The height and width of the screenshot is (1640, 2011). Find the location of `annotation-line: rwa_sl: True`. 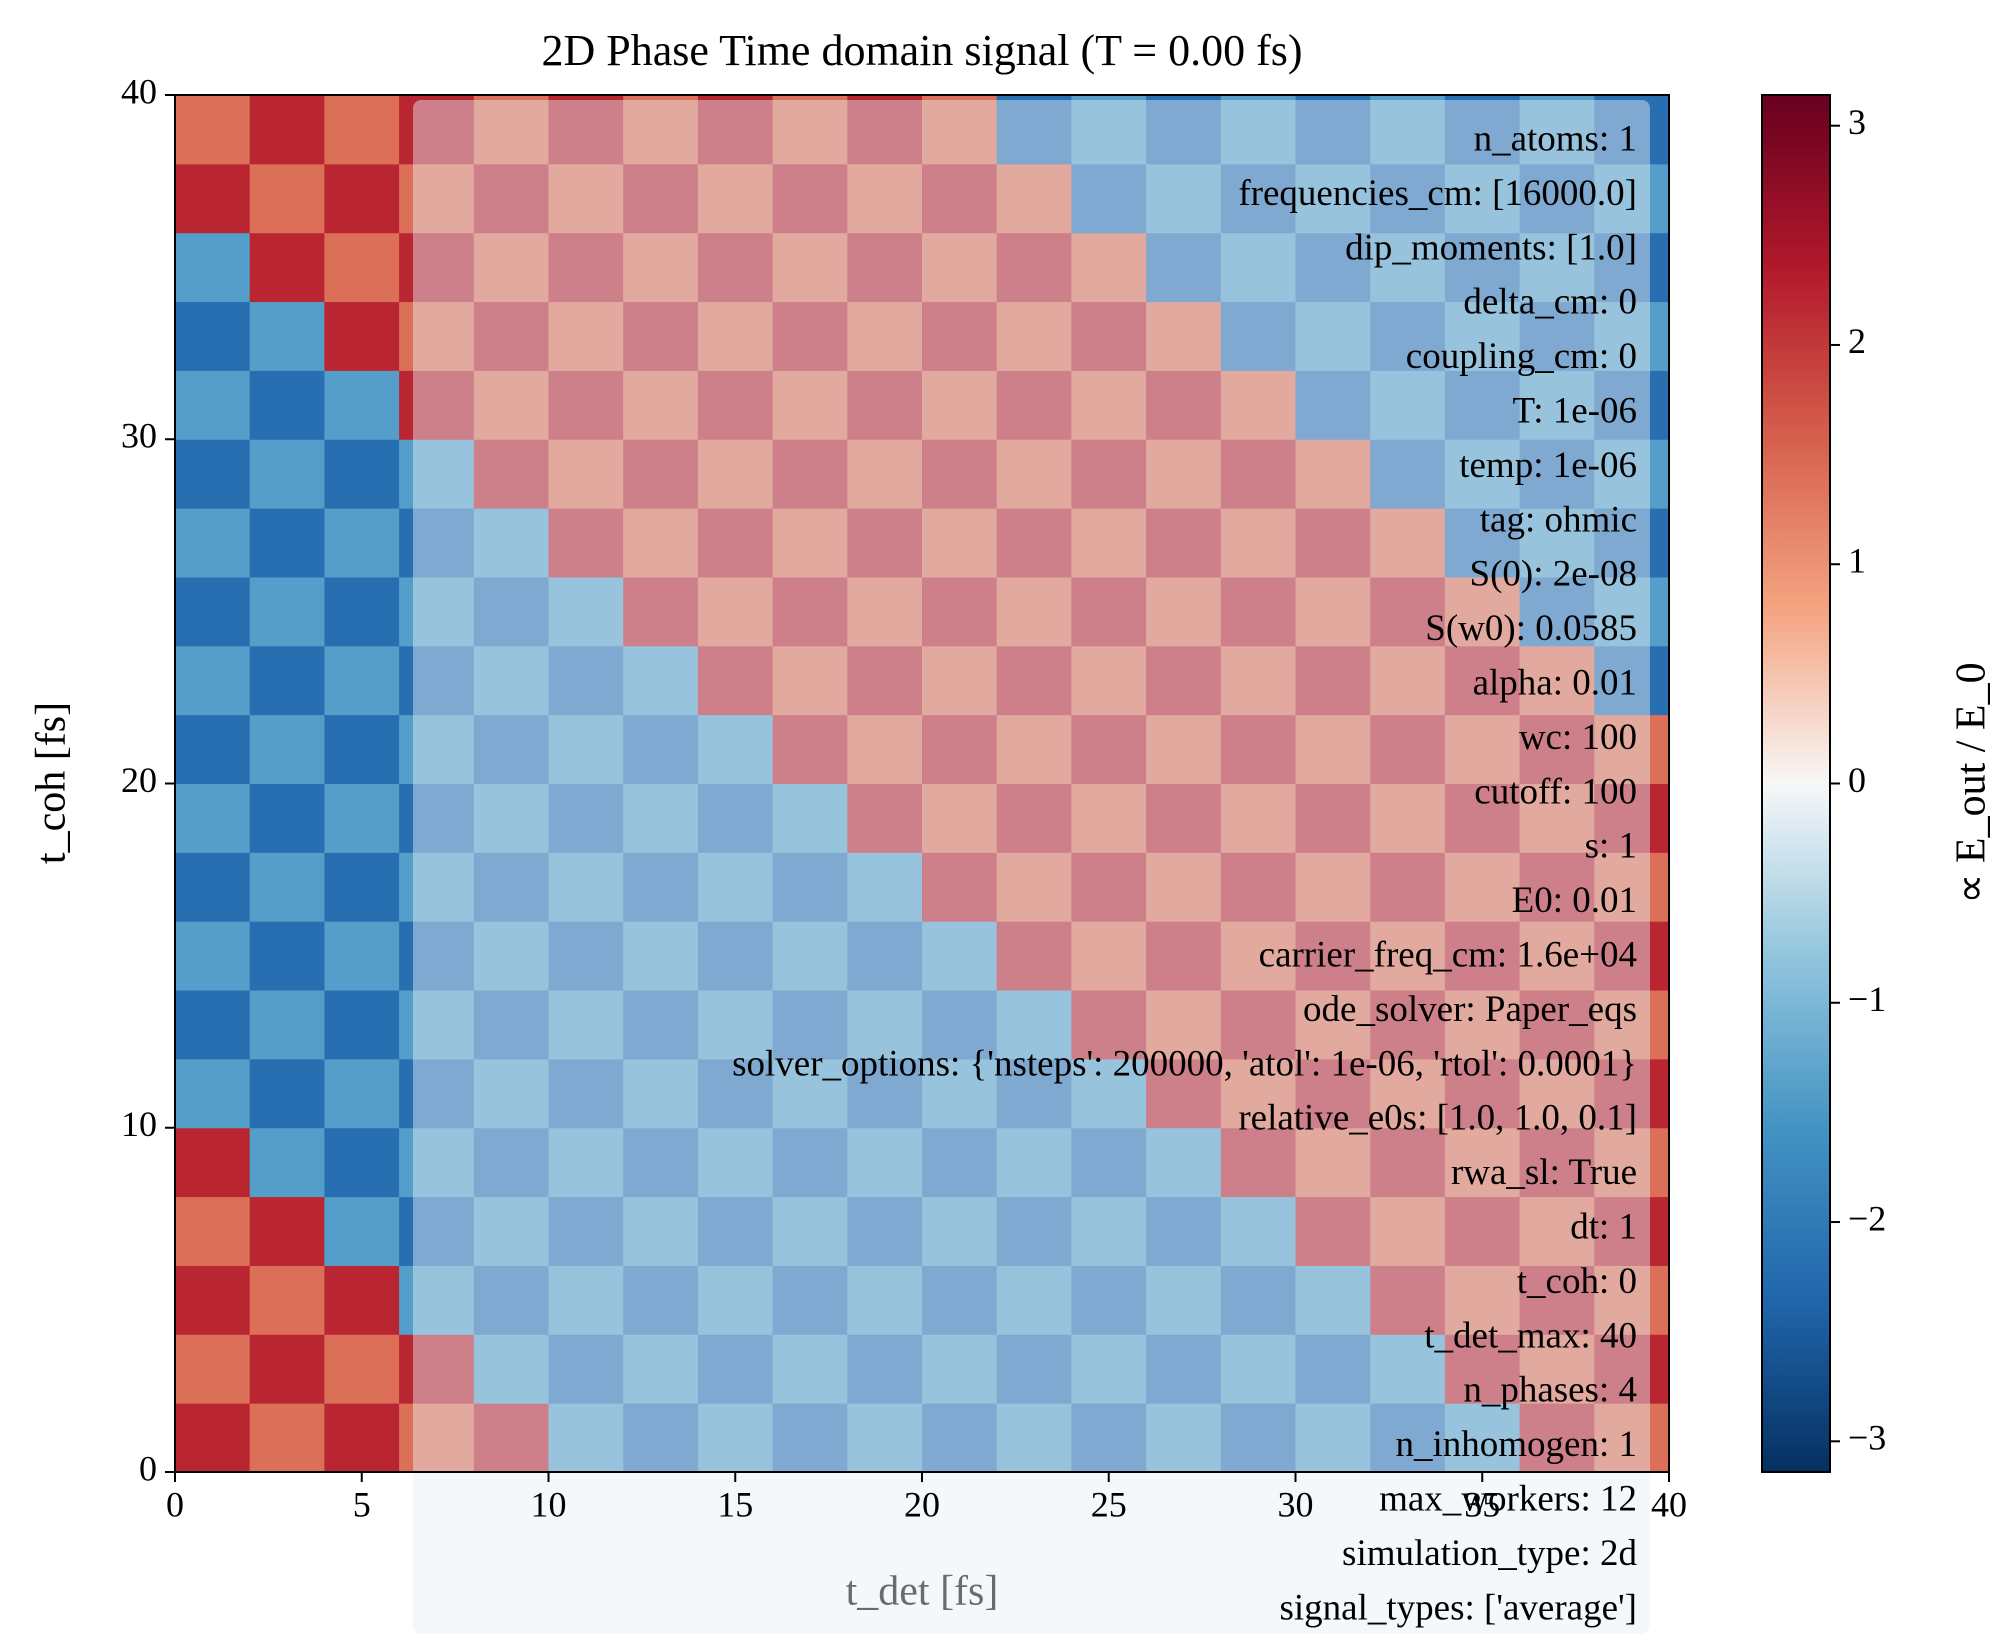

annotation-line: rwa_sl: True is located at coordinates (1544, 1172).